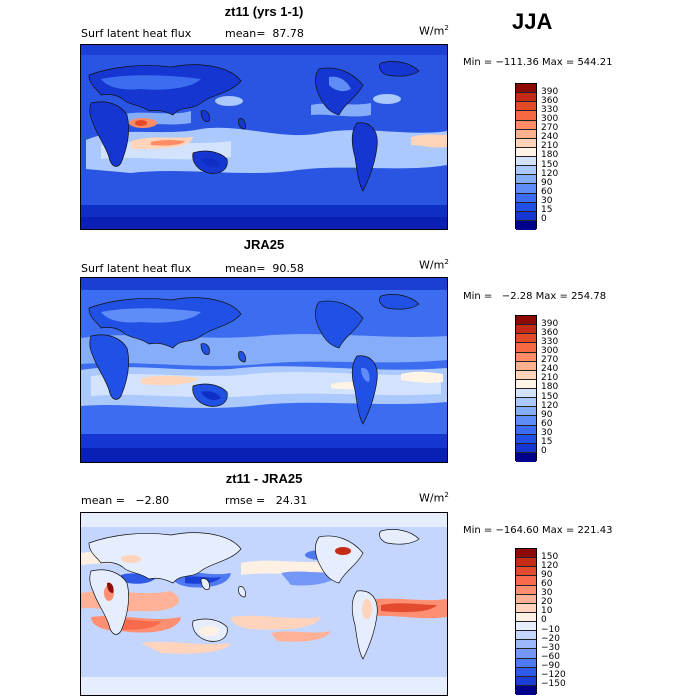 This screenshot has height=700, width=700. Describe the element at coordinates (532, 21) in the screenshot. I see `season-label: JJA` at that location.